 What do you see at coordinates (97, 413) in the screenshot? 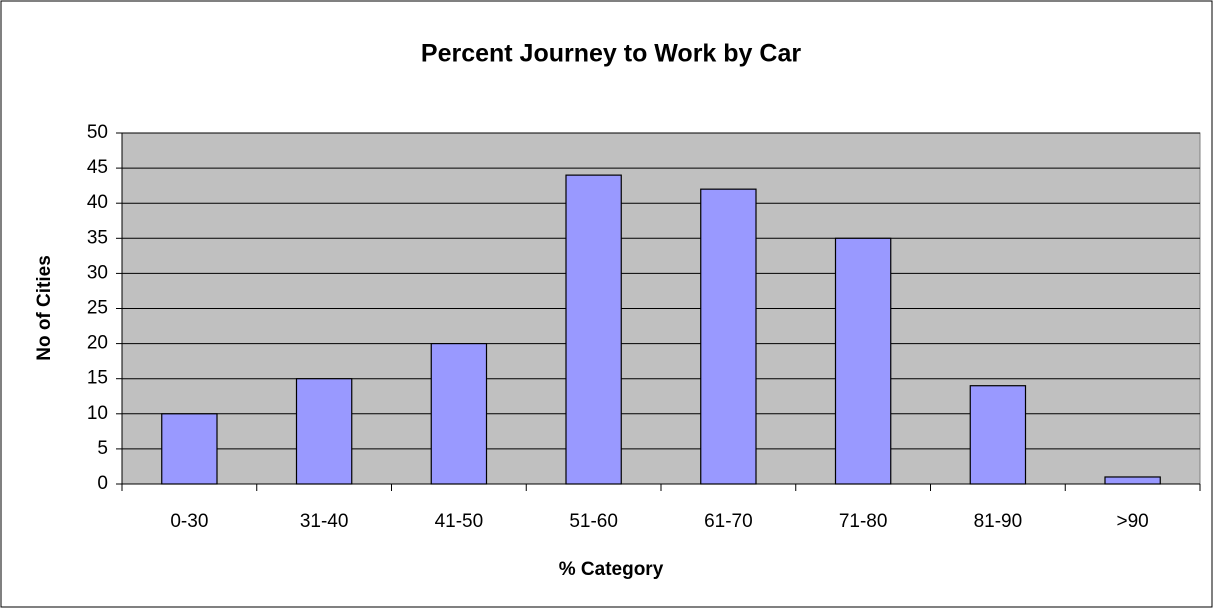
I see `y-tick-label: 10` at bounding box center [97, 413].